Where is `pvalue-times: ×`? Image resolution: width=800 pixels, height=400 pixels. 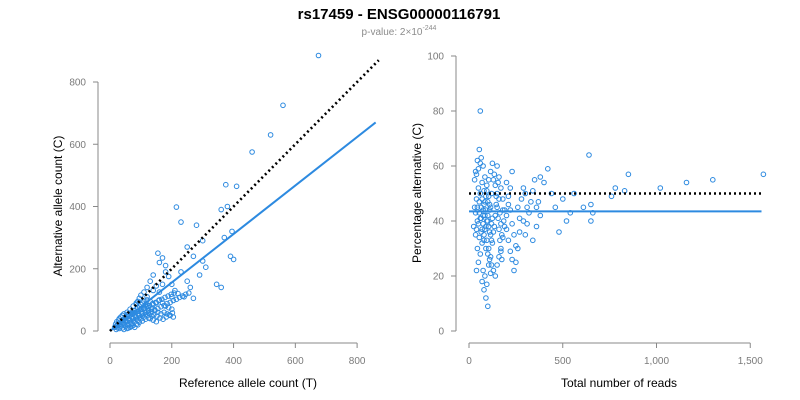
pvalue-times: × is located at coordinates (408, 32).